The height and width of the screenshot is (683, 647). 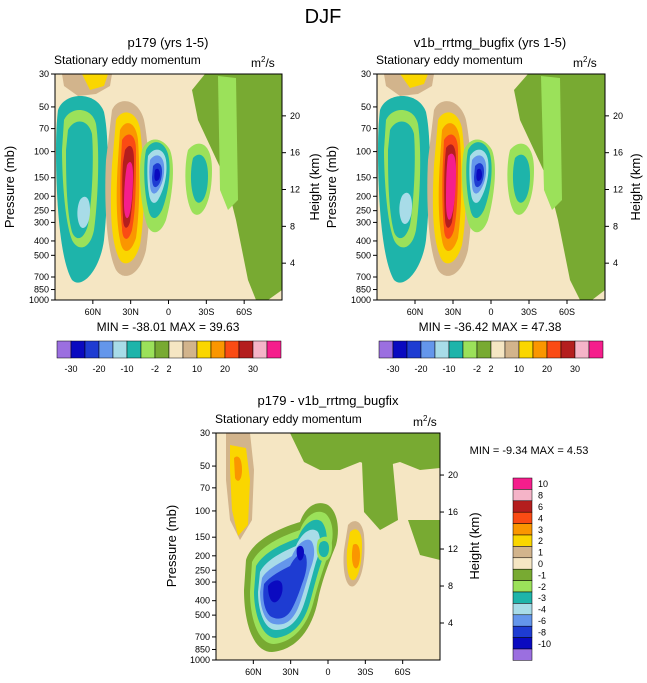 I want to click on panel-subtitle: Stationary eddy momentum, so click(x=127, y=60).